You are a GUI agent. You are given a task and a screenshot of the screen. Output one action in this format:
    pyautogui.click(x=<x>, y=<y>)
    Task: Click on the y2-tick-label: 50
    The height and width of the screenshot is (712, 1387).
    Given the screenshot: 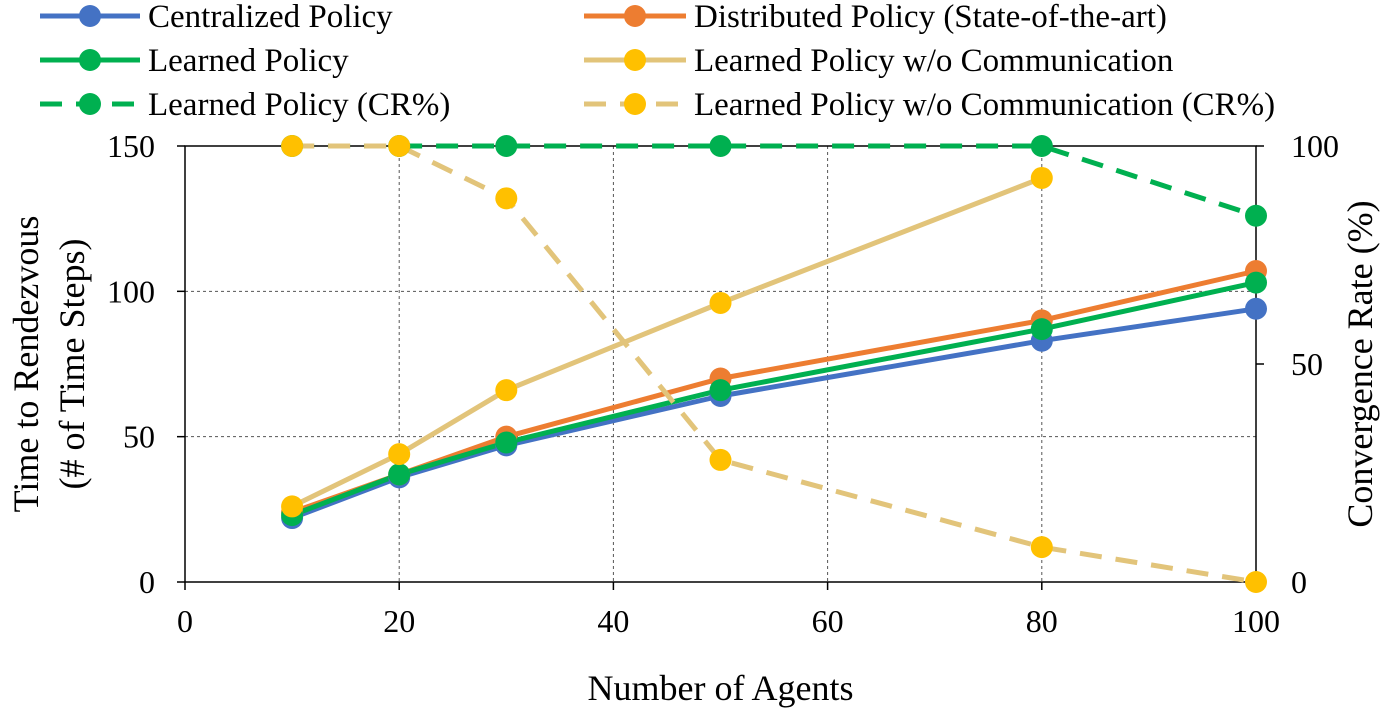 What is the action you would take?
    pyautogui.click(x=1307, y=364)
    